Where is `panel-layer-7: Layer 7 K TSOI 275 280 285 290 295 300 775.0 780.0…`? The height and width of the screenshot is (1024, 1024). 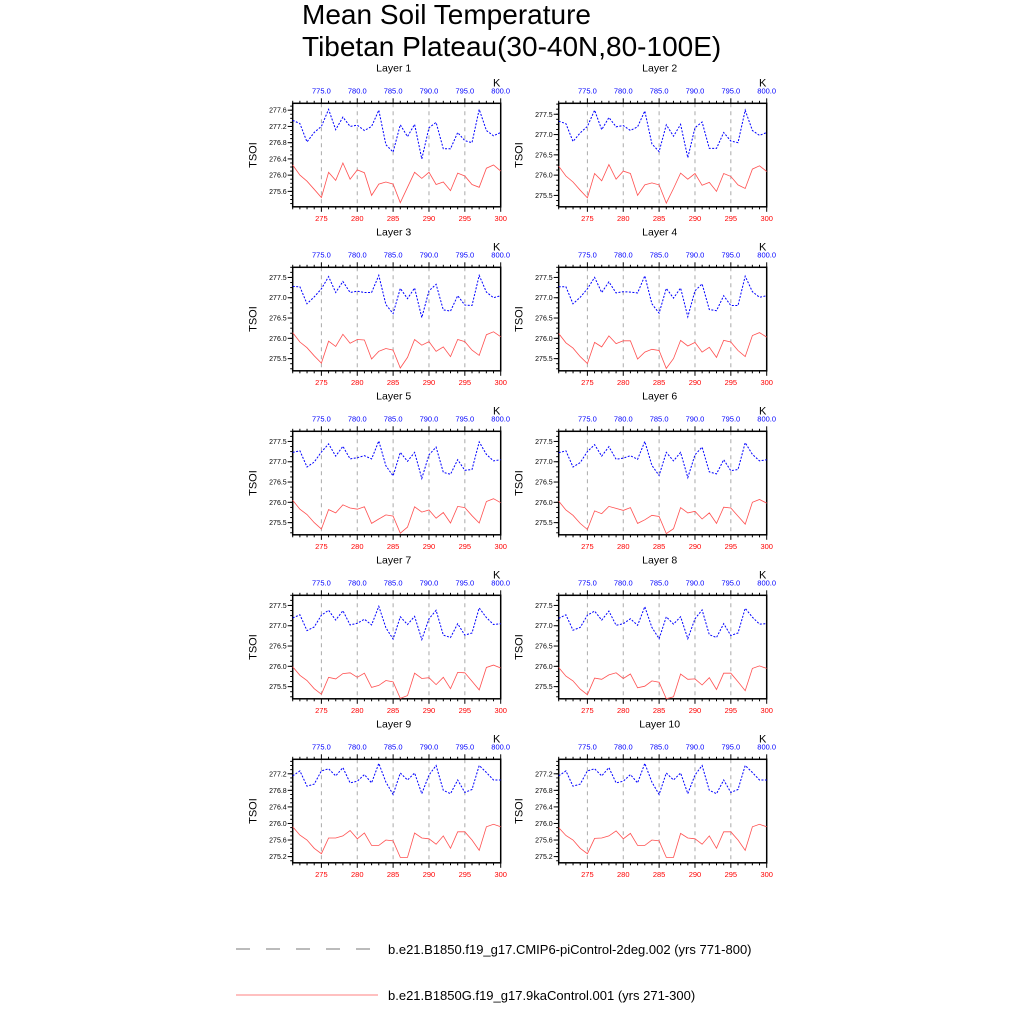 panel-layer-7: Layer 7 K TSOI 275 280 285 290 295 300 775.0 780.0… is located at coordinates (379, 634).